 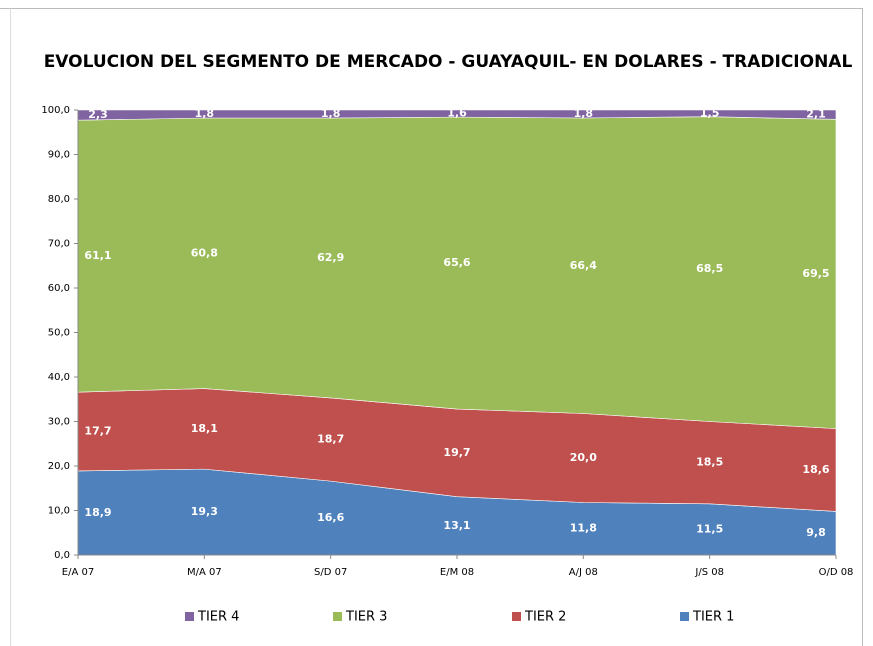 I want to click on y-tick-label: 20,0, so click(x=59, y=466).